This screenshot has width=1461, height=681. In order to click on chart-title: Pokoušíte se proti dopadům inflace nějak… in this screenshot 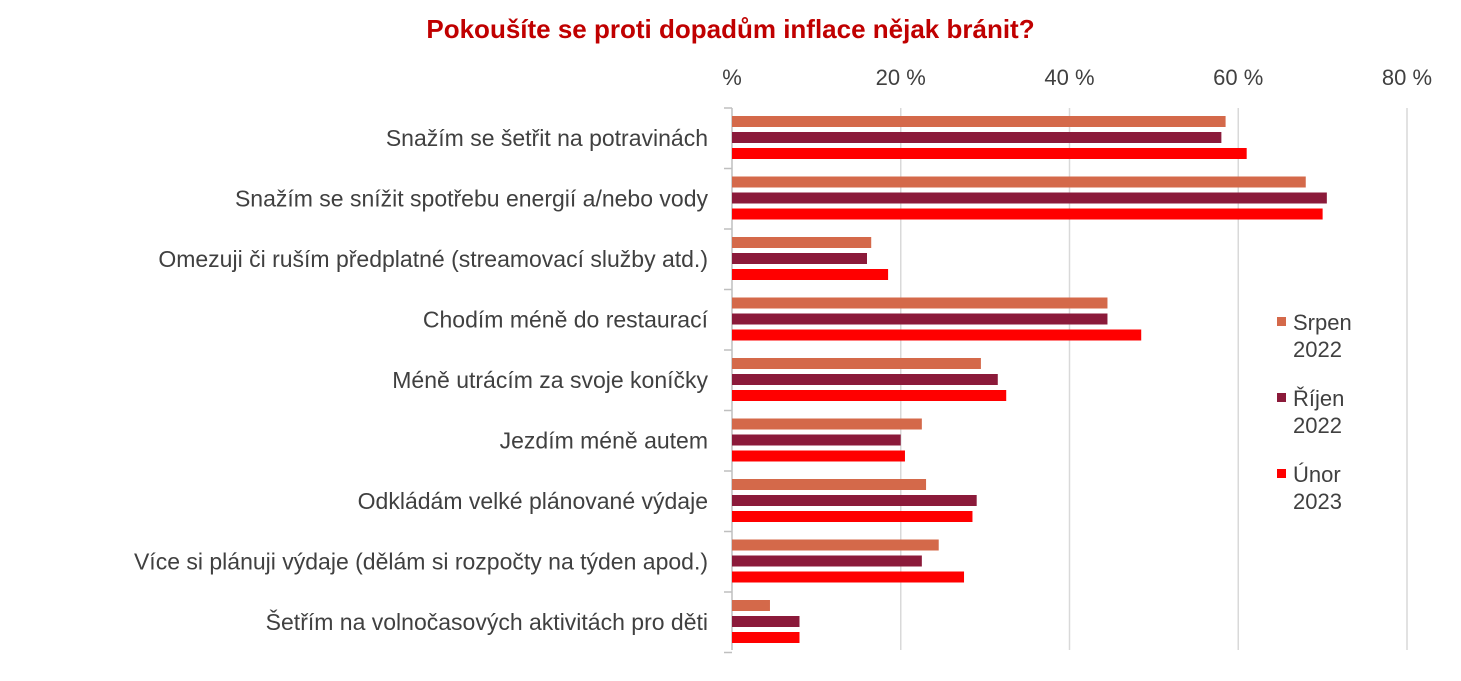, I will do `click(730, 29)`.